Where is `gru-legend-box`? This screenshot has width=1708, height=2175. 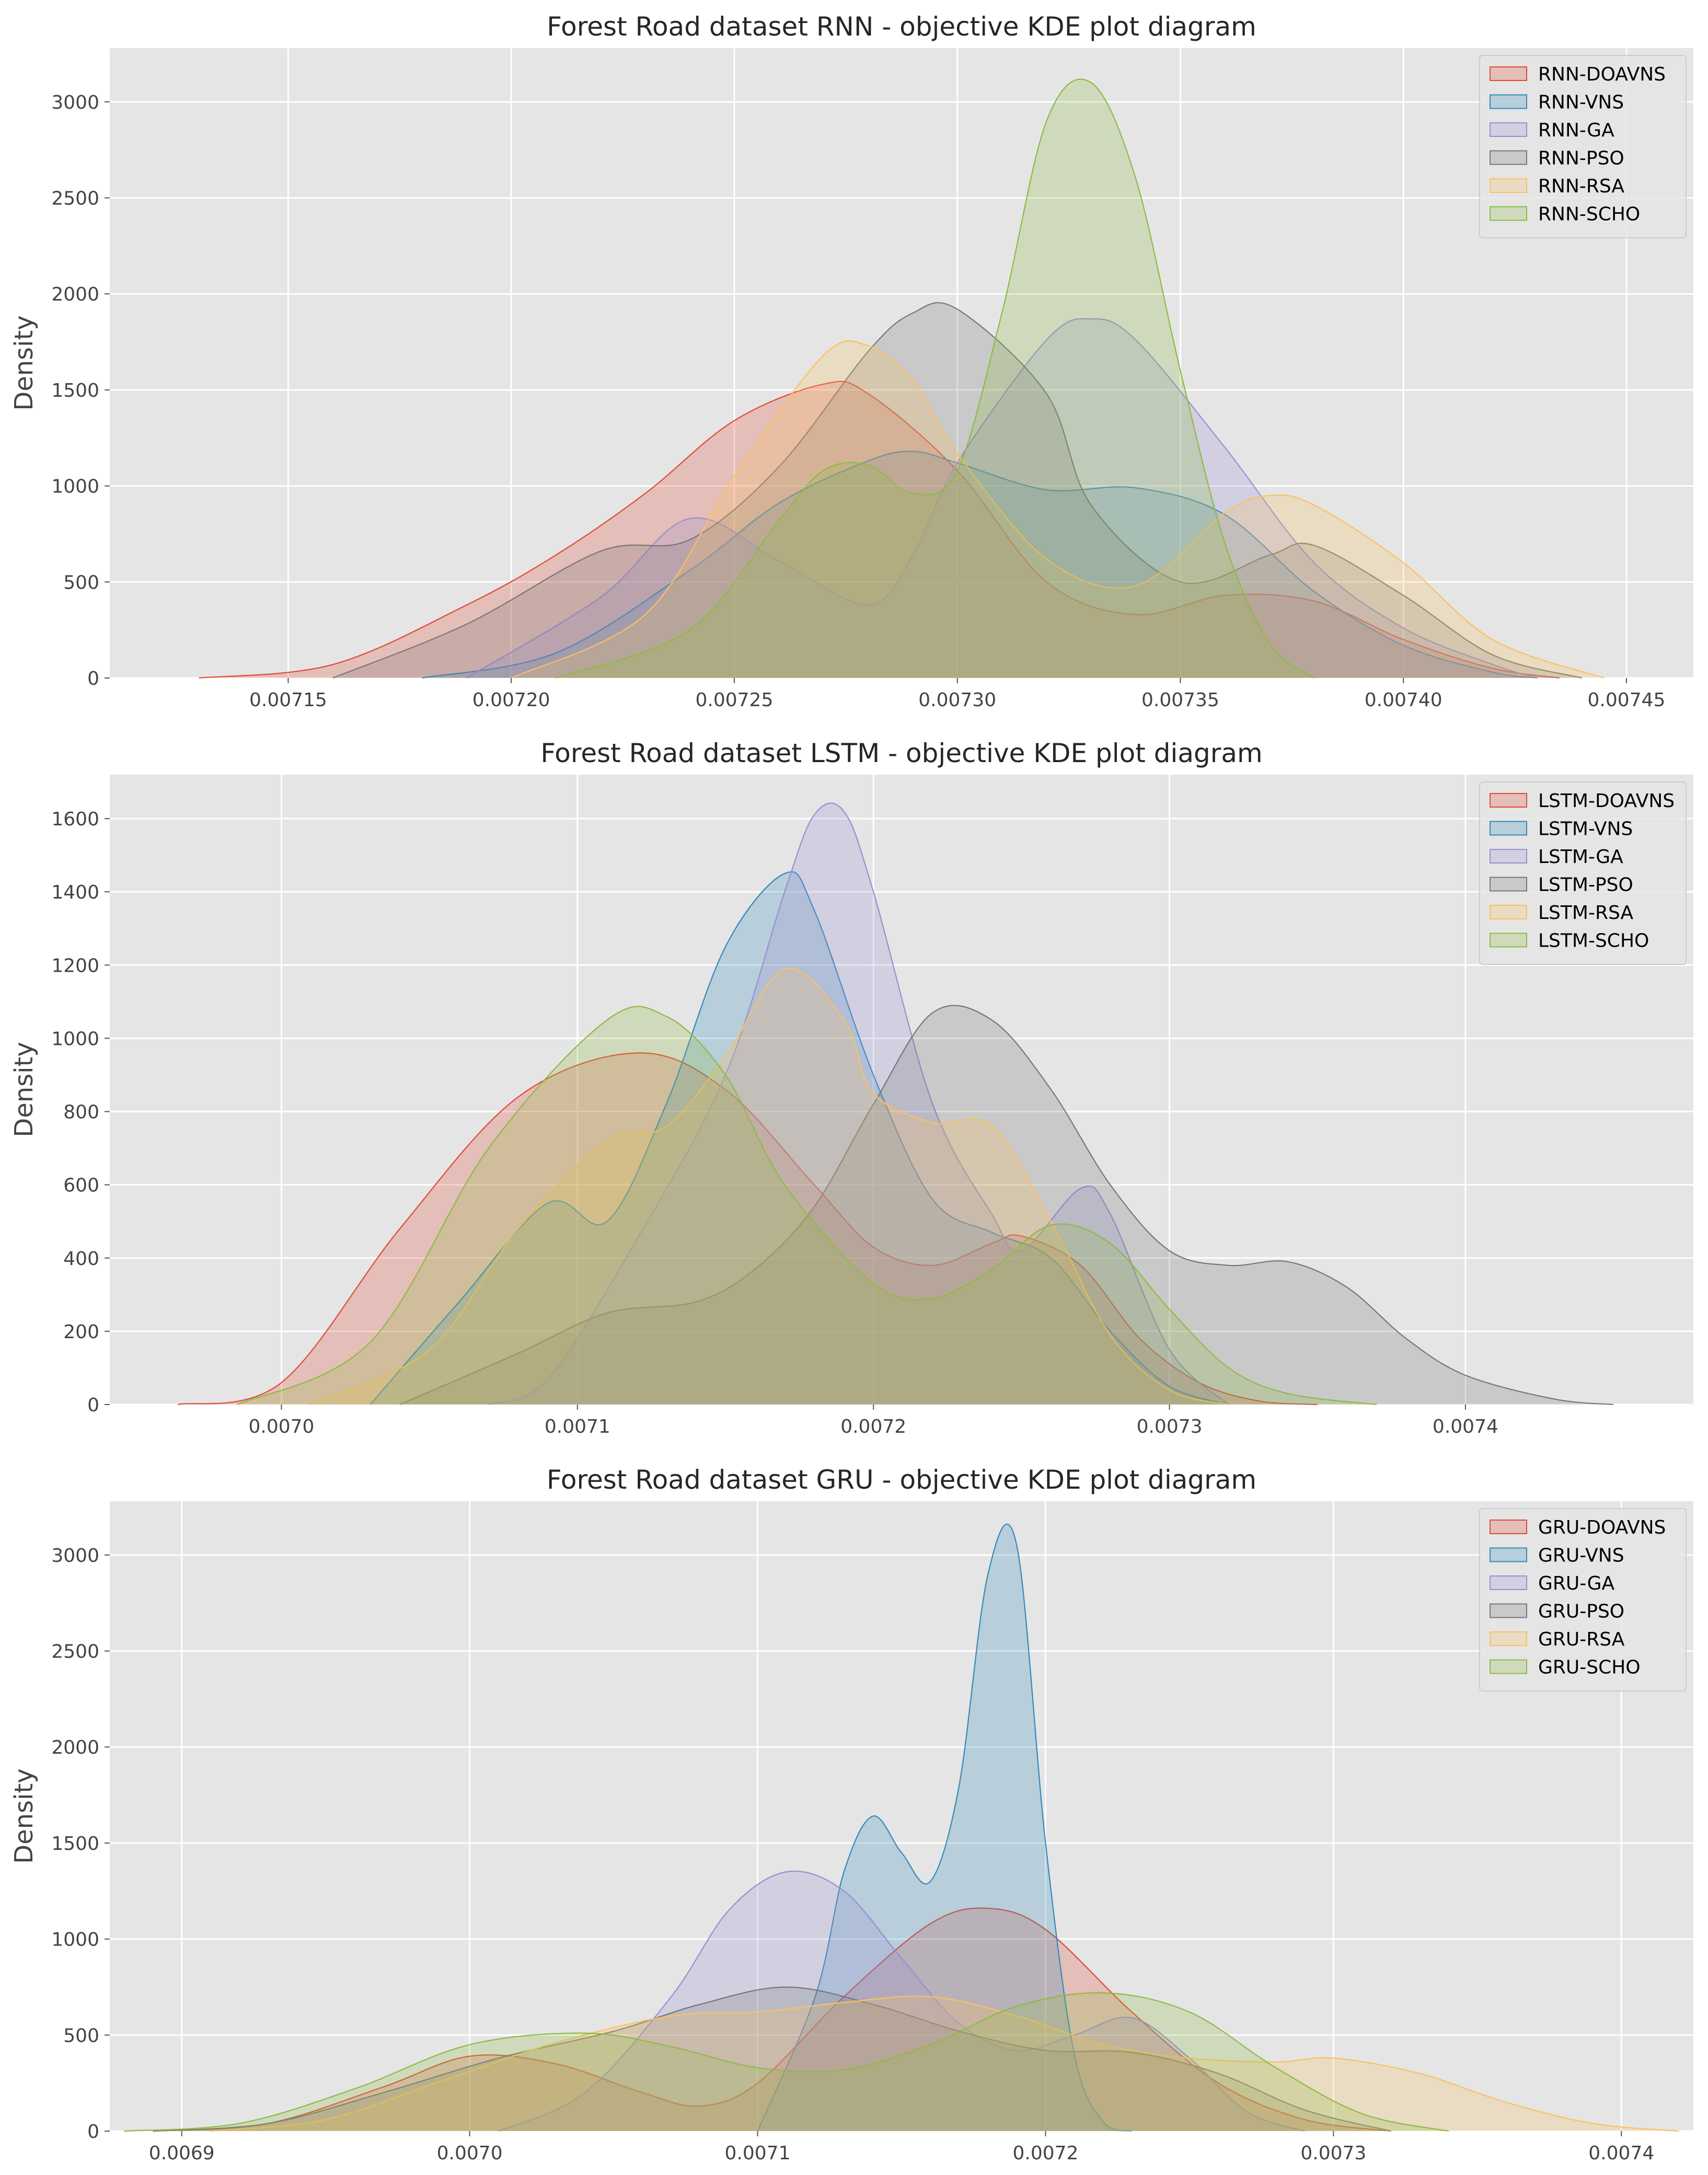 gru-legend-box is located at coordinates (1583, 1600).